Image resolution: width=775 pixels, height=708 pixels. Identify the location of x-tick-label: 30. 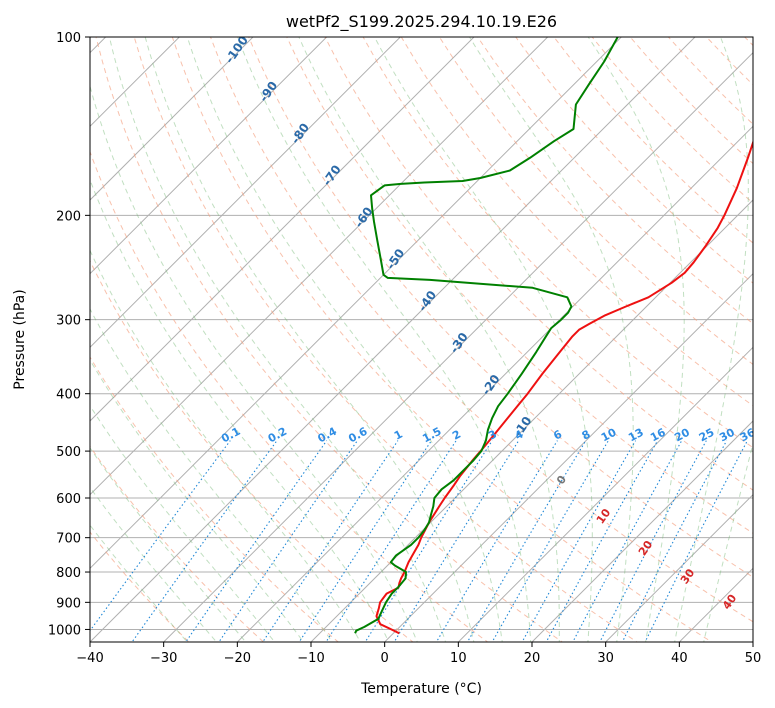
(605, 658).